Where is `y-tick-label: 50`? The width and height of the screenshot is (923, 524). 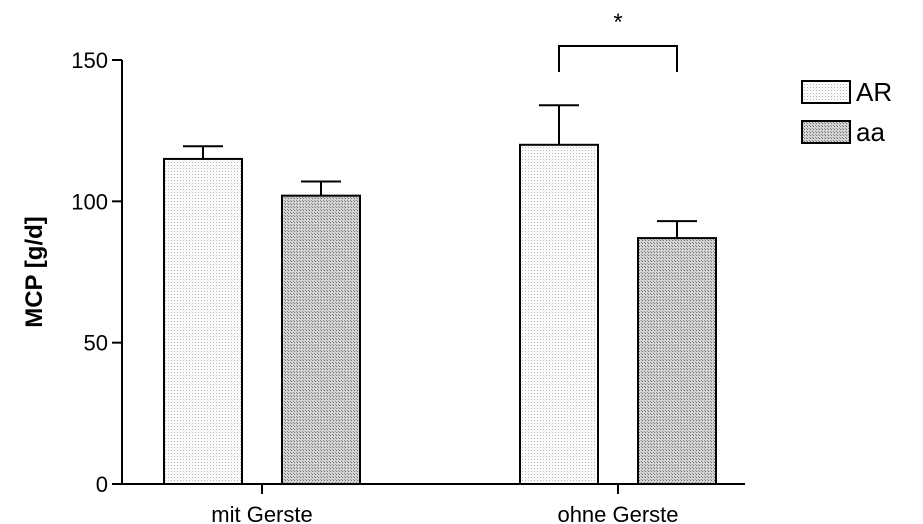
y-tick-label: 50 is located at coordinates (96, 343).